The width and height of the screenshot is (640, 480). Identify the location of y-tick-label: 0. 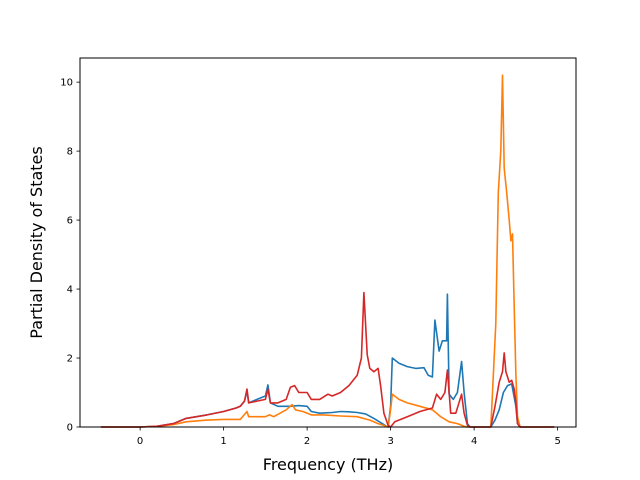
(70, 428).